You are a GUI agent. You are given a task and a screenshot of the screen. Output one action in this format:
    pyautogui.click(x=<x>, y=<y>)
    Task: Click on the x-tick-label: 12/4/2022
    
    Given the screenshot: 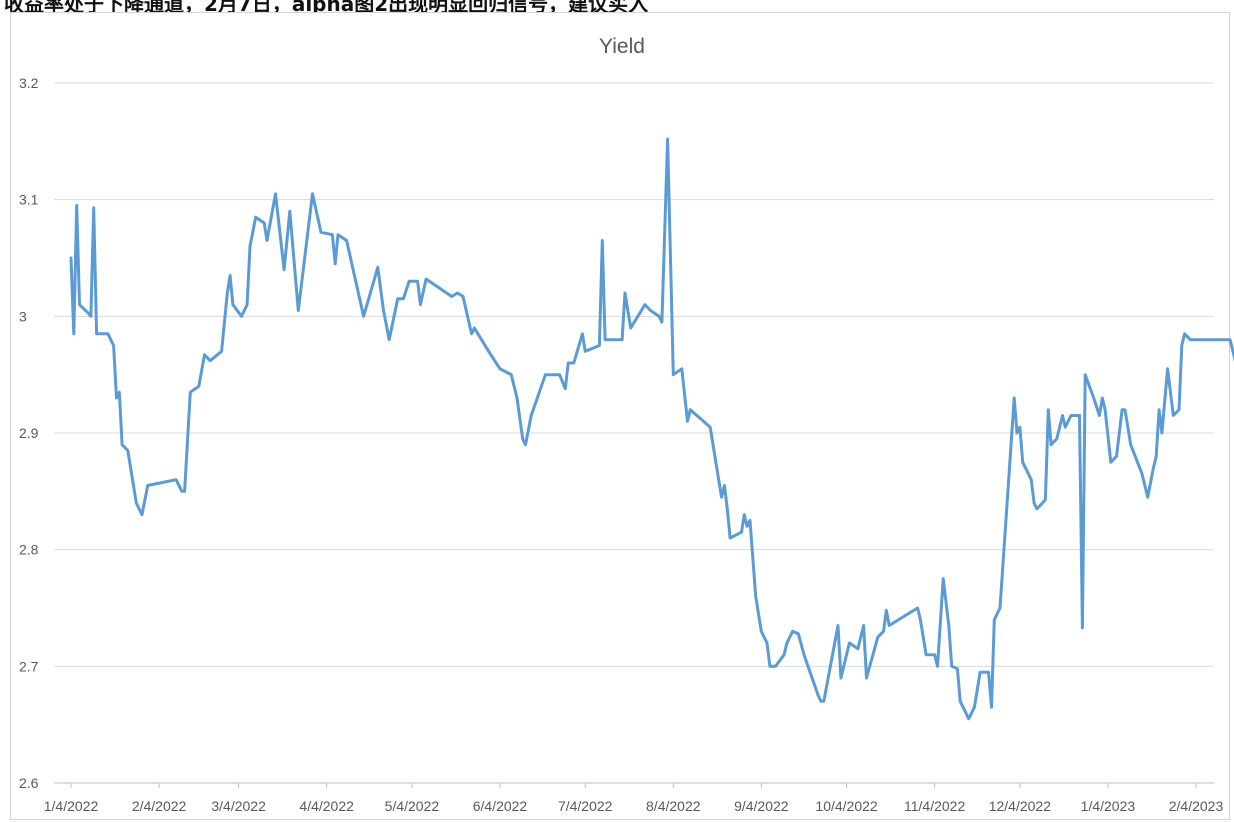 What is the action you would take?
    pyautogui.click(x=1020, y=806)
    